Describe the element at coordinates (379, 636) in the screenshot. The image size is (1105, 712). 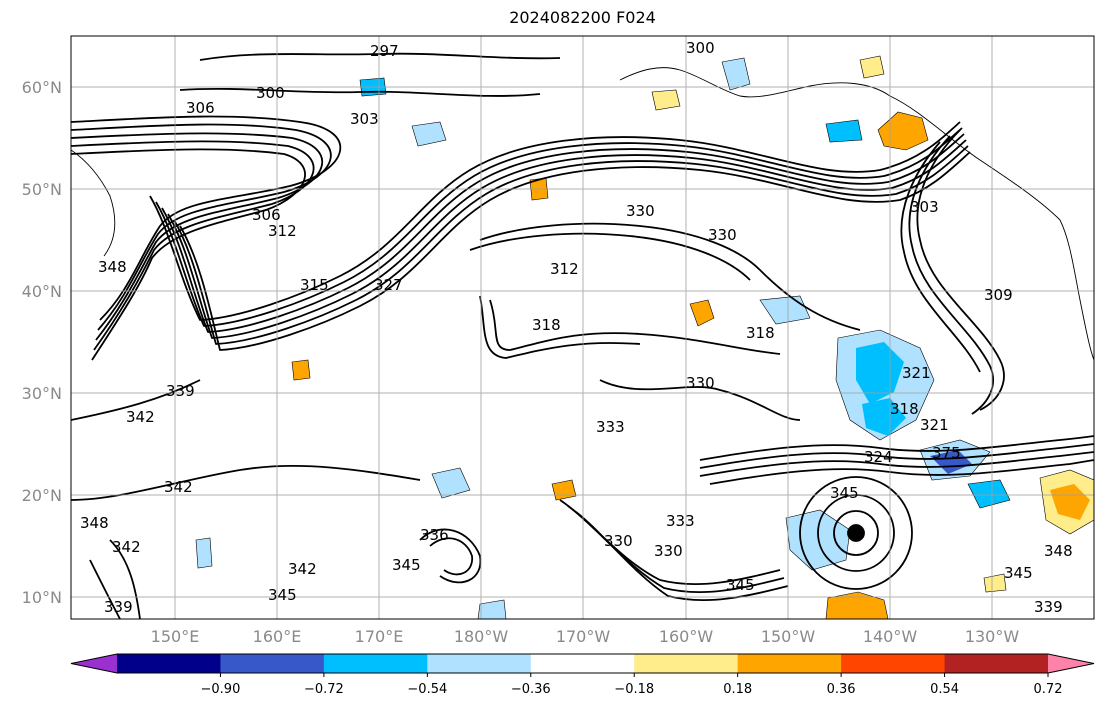
I see `lon-tick-label: 170°E` at that location.